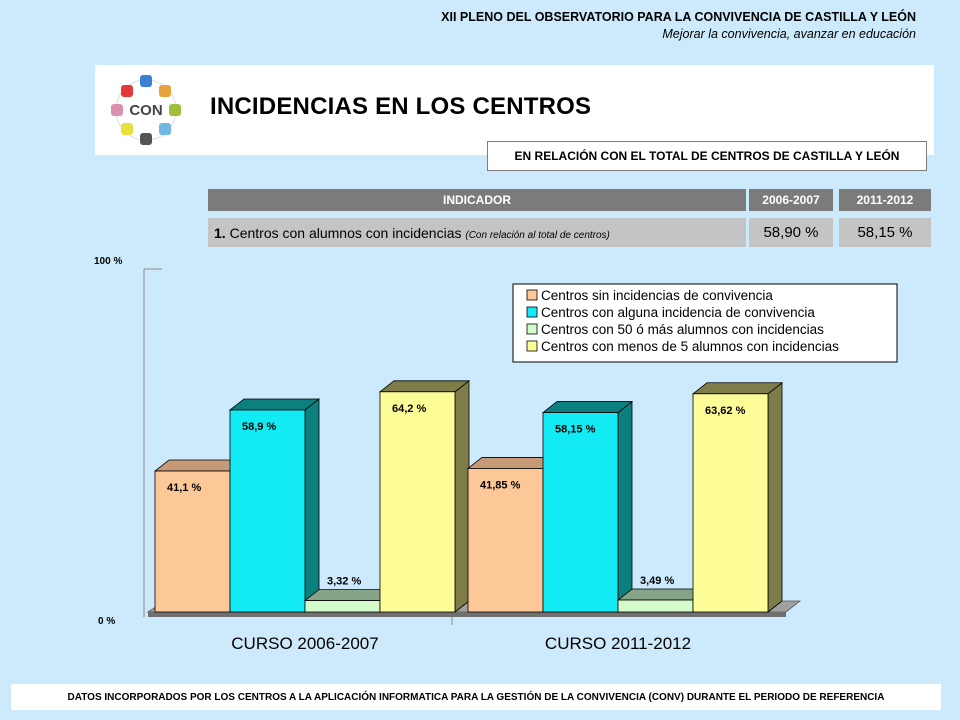 This screenshot has width=960, height=720. What do you see at coordinates (401, 106) in the screenshot?
I see `page-title: INCIDENCIAS EN LOS CENTROS` at bounding box center [401, 106].